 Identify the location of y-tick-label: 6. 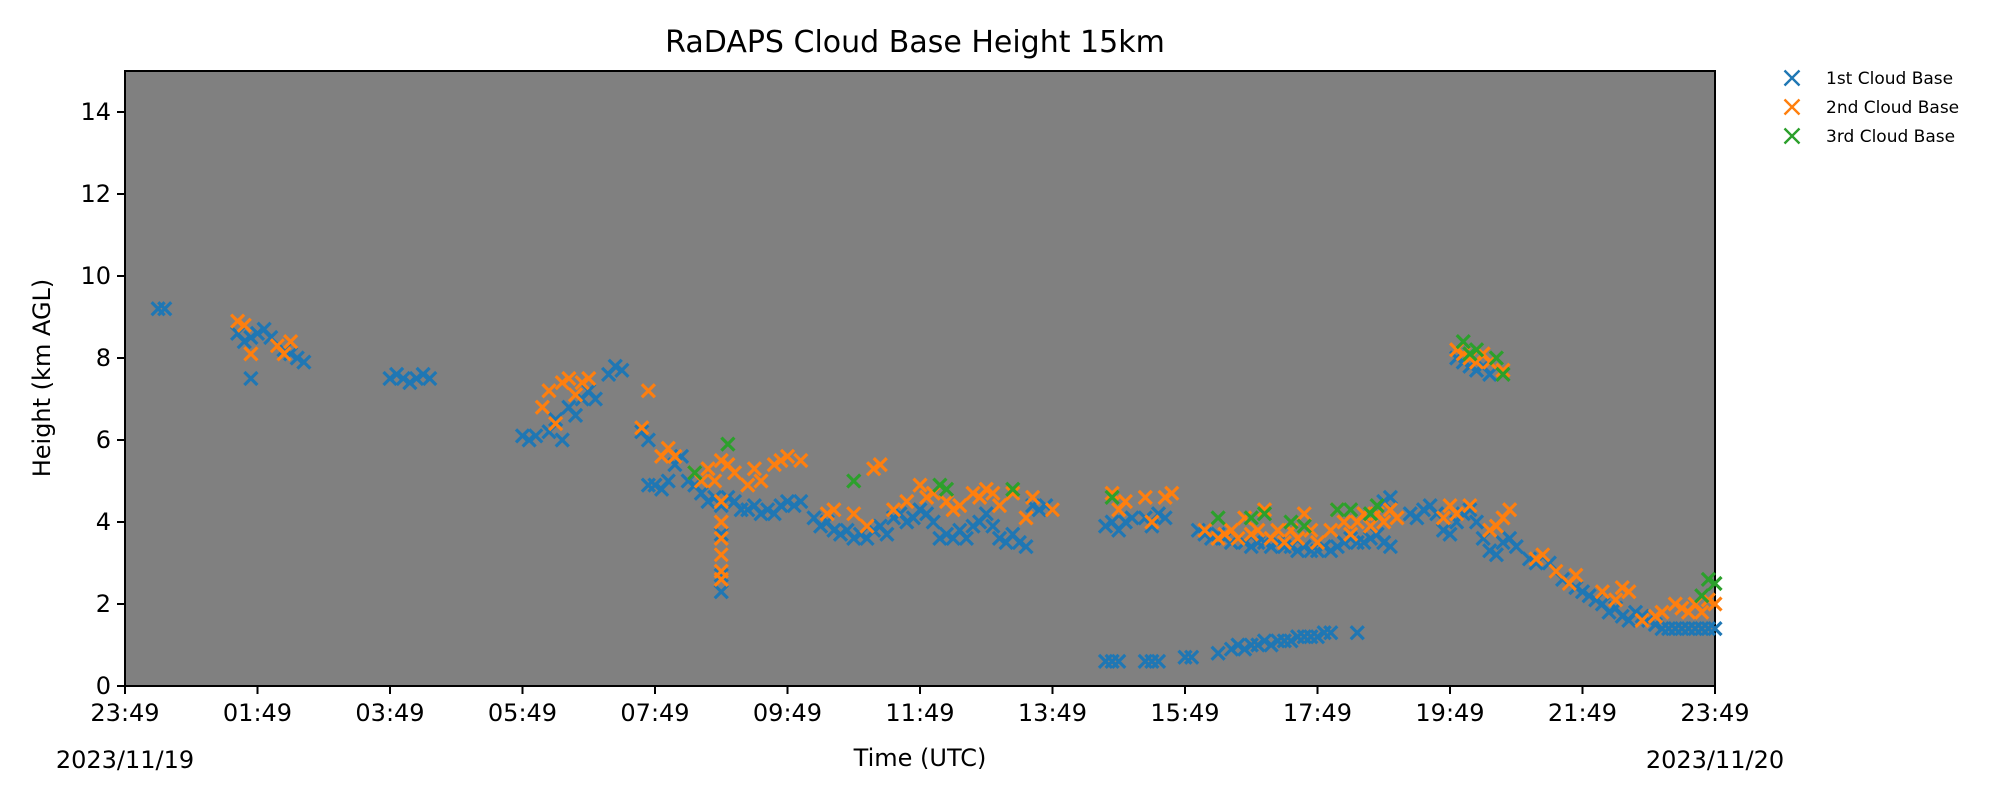
(103, 440).